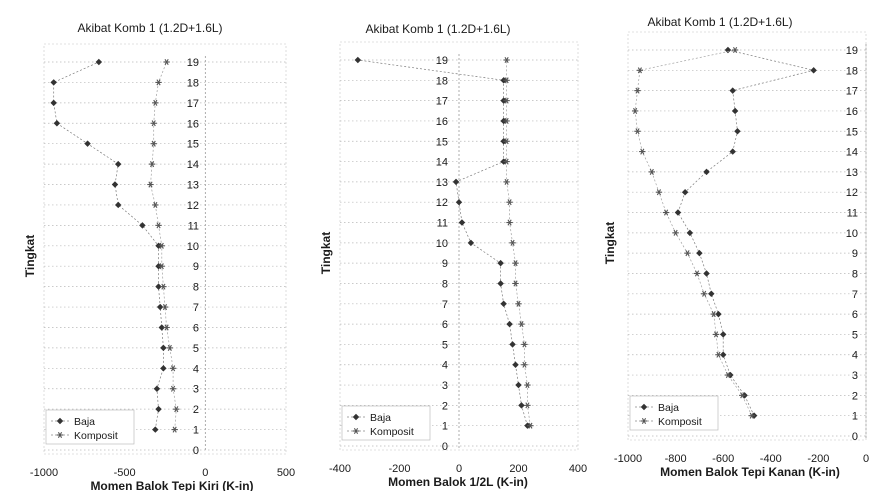  Describe the element at coordinates (340, 469) in the screenshot. I see `x-tick-label: -400` at that location.